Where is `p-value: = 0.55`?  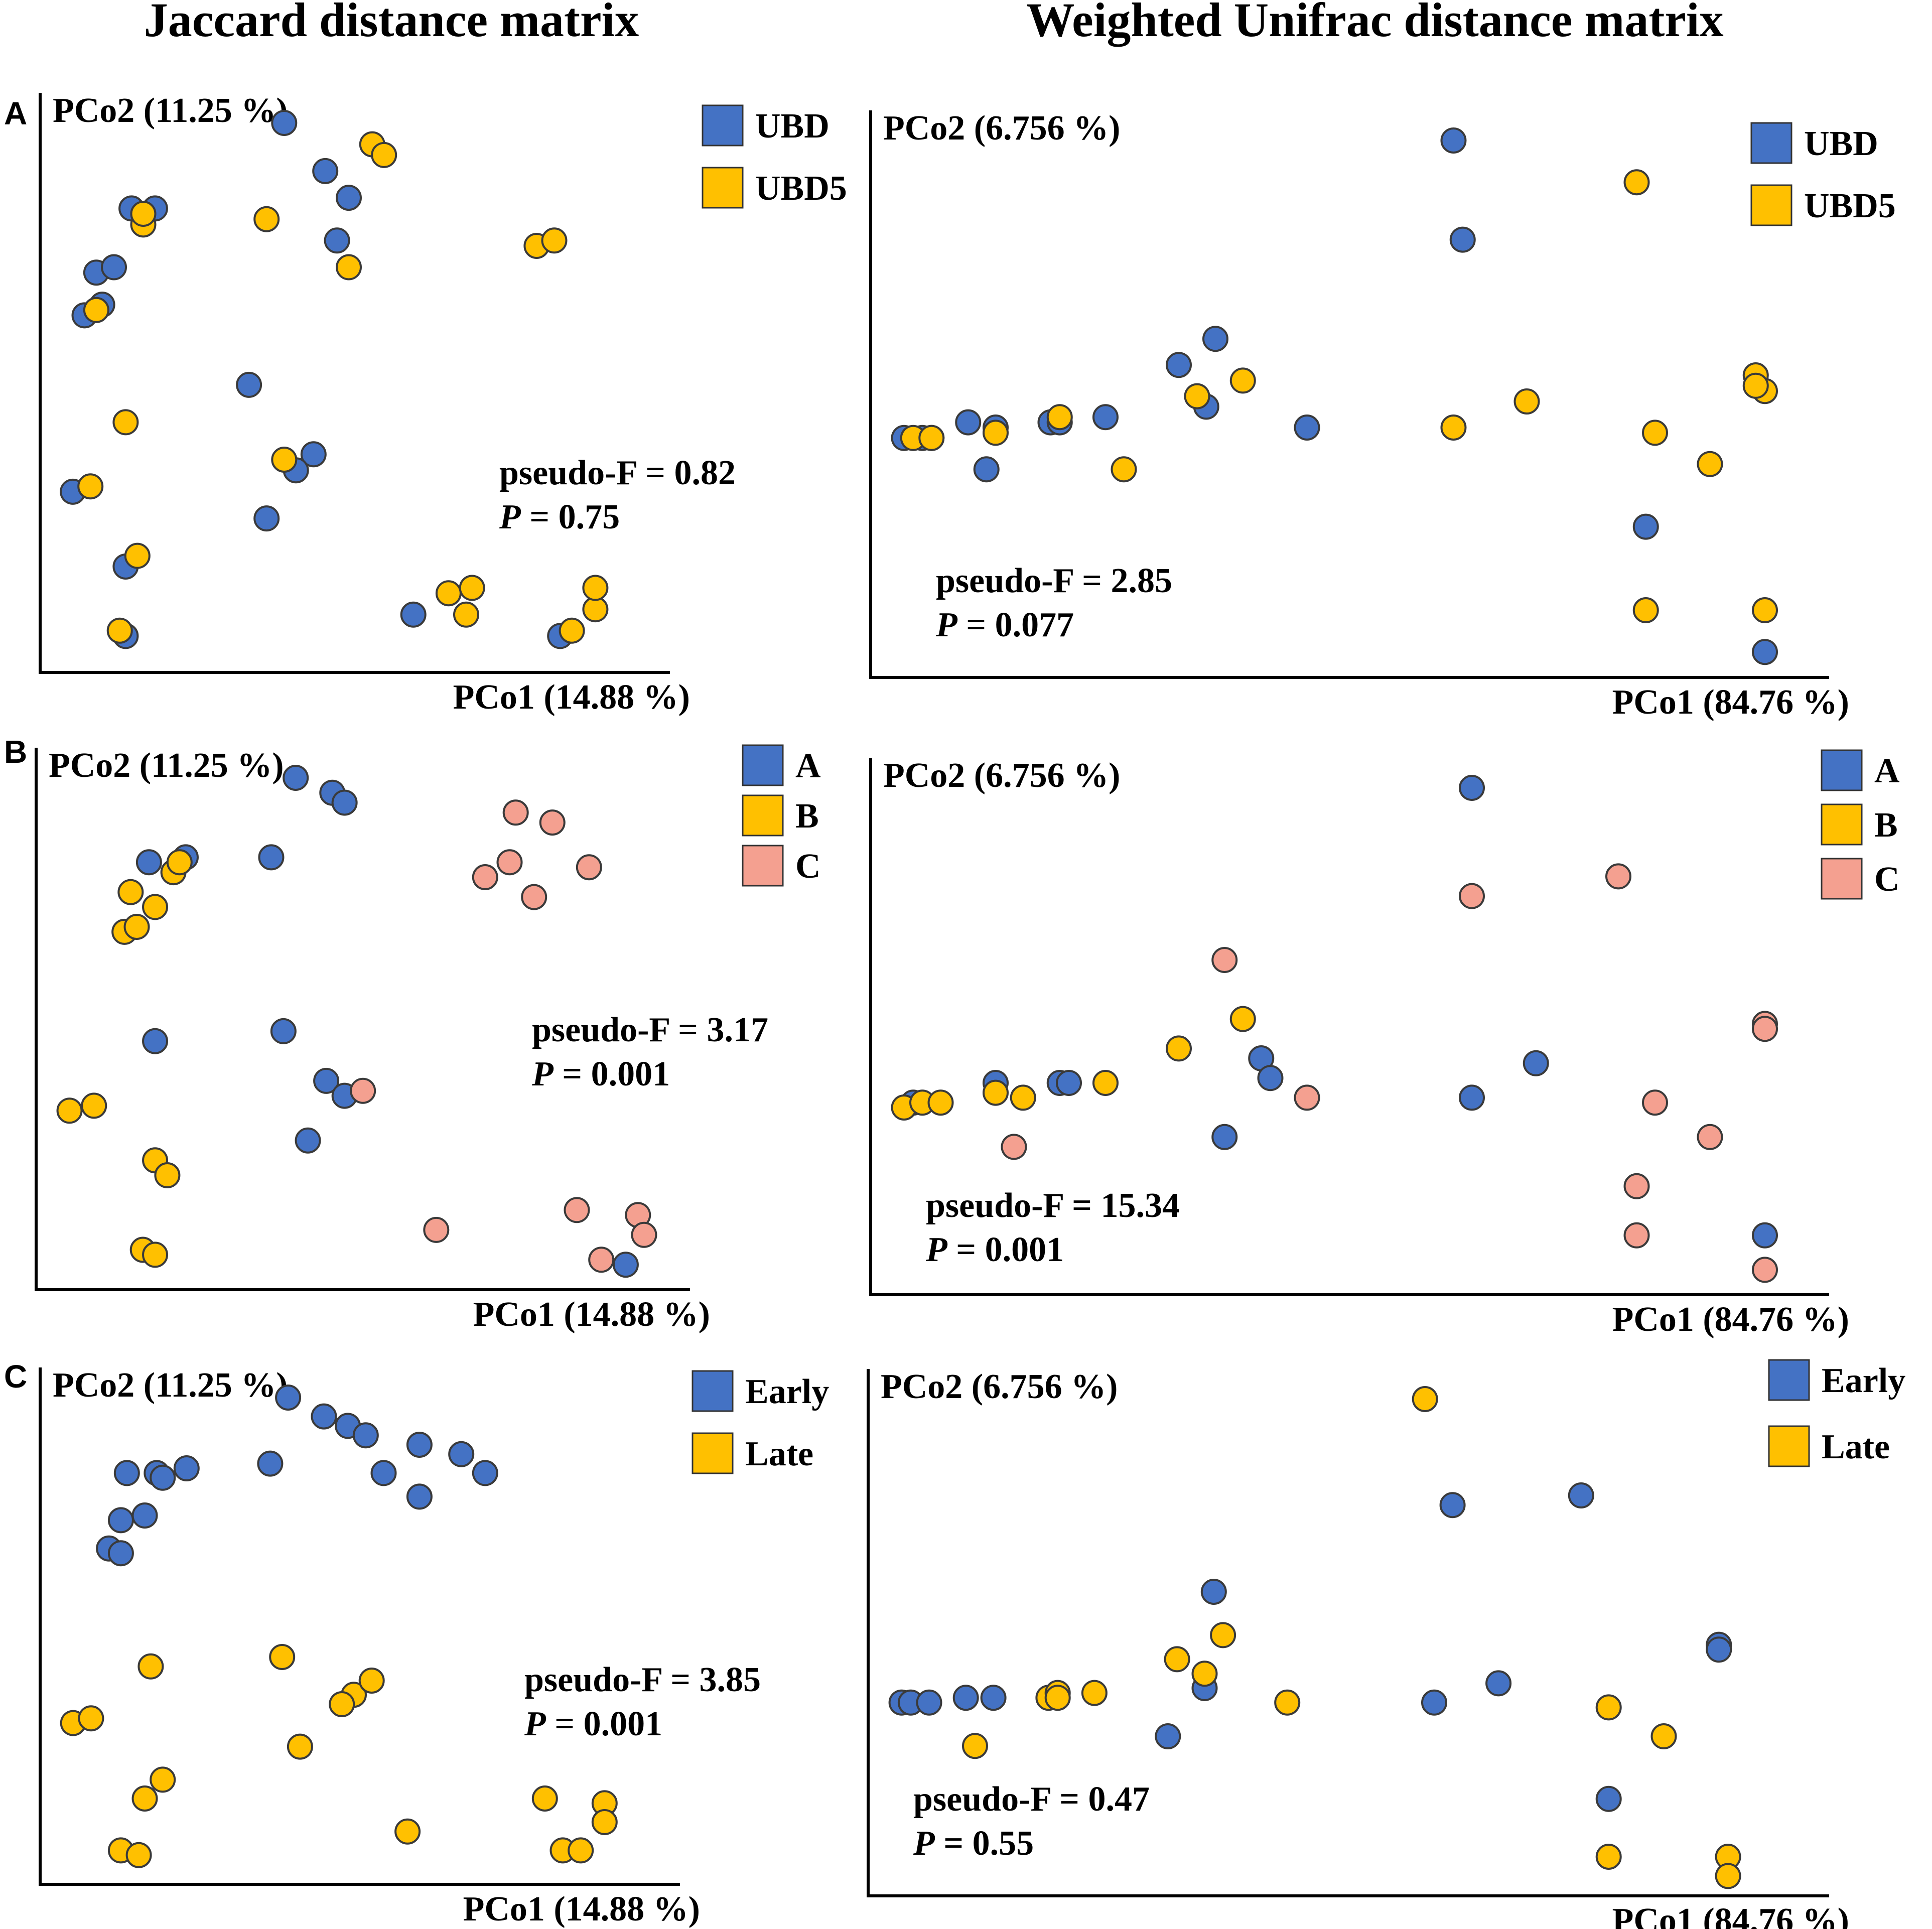 p-value: = 0.55 is located at coordinates (984, 1844).